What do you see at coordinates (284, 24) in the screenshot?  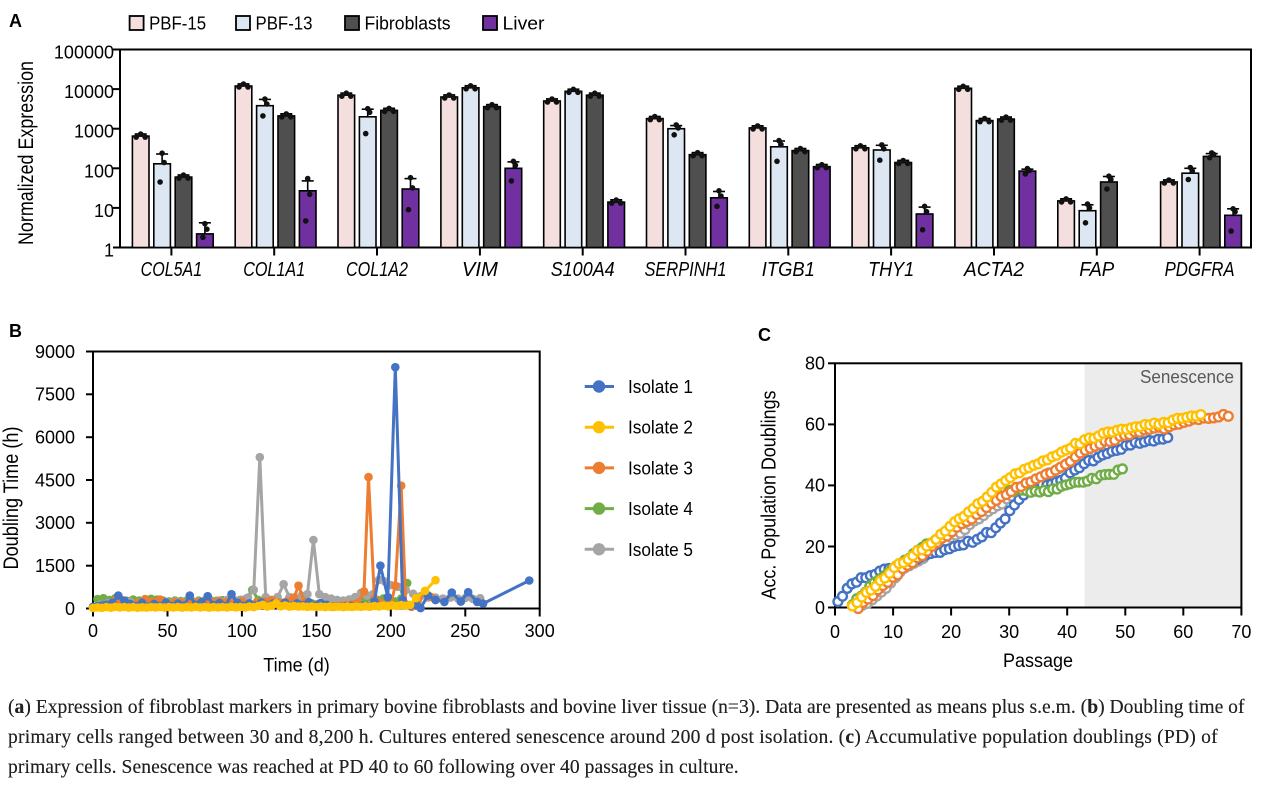 I see `svg-text: PBF-13` at bounding box center [284, 24].